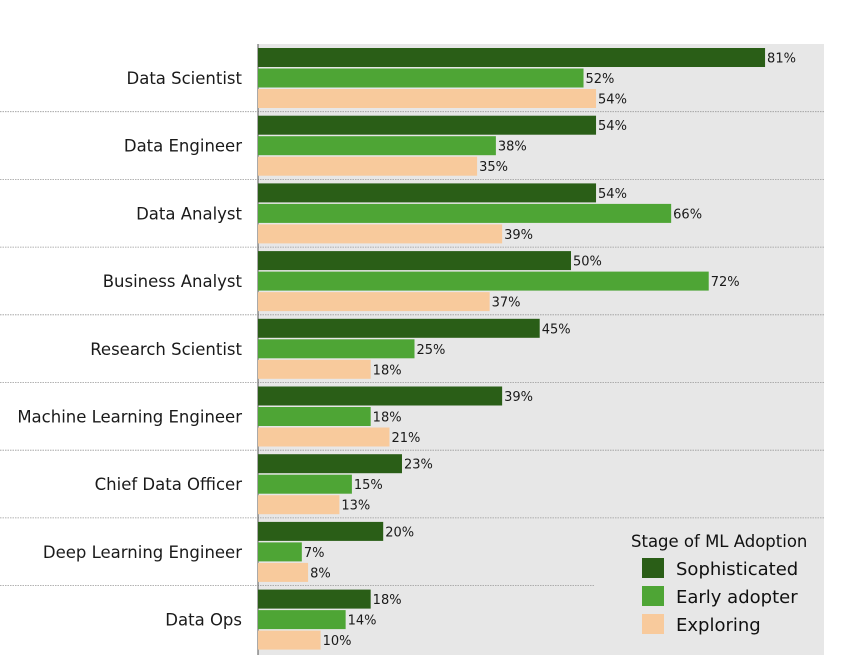 The image size is (847, 671). Describe the element at coordinates (387, 418) in the screenshot. I see `data-label-machine-learning-engineer-early-adopter: 18%` at that location.